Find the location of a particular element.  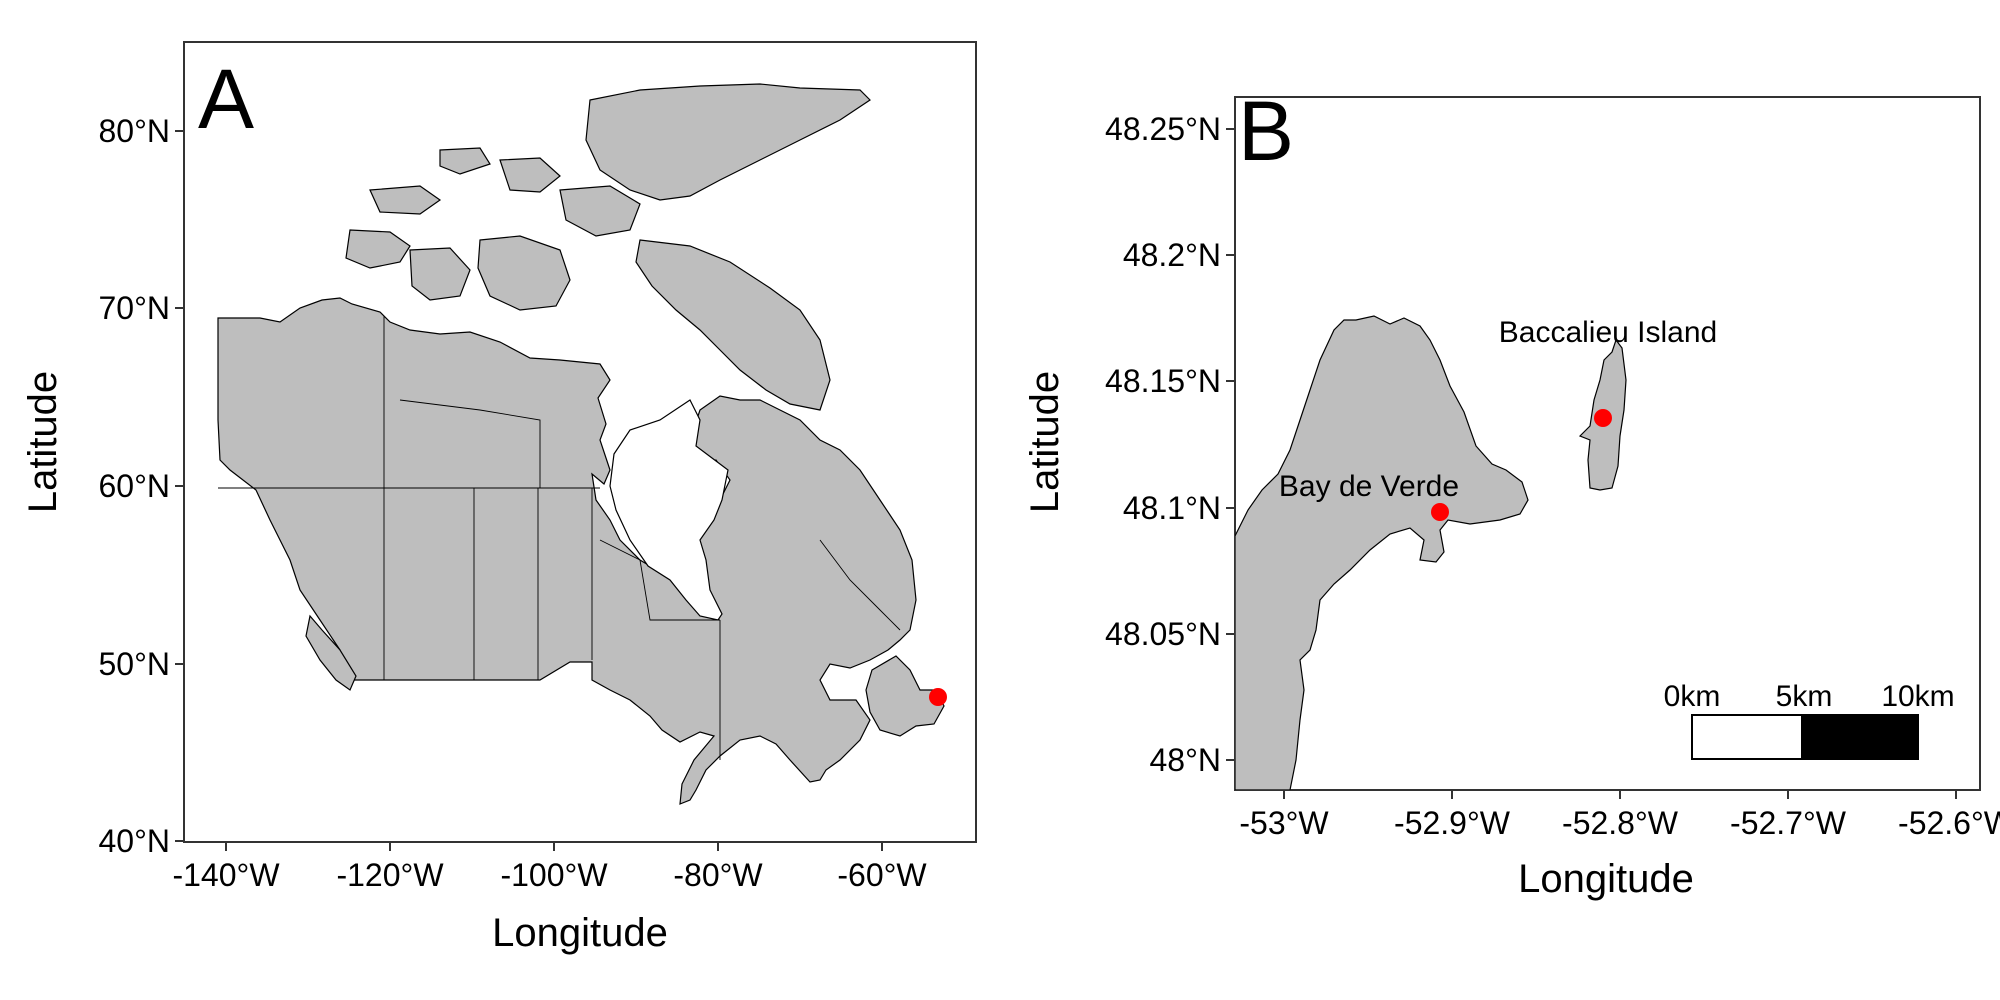

panel-b-y-tick-label: 48.2°N is located at coordinates (1172, 255).